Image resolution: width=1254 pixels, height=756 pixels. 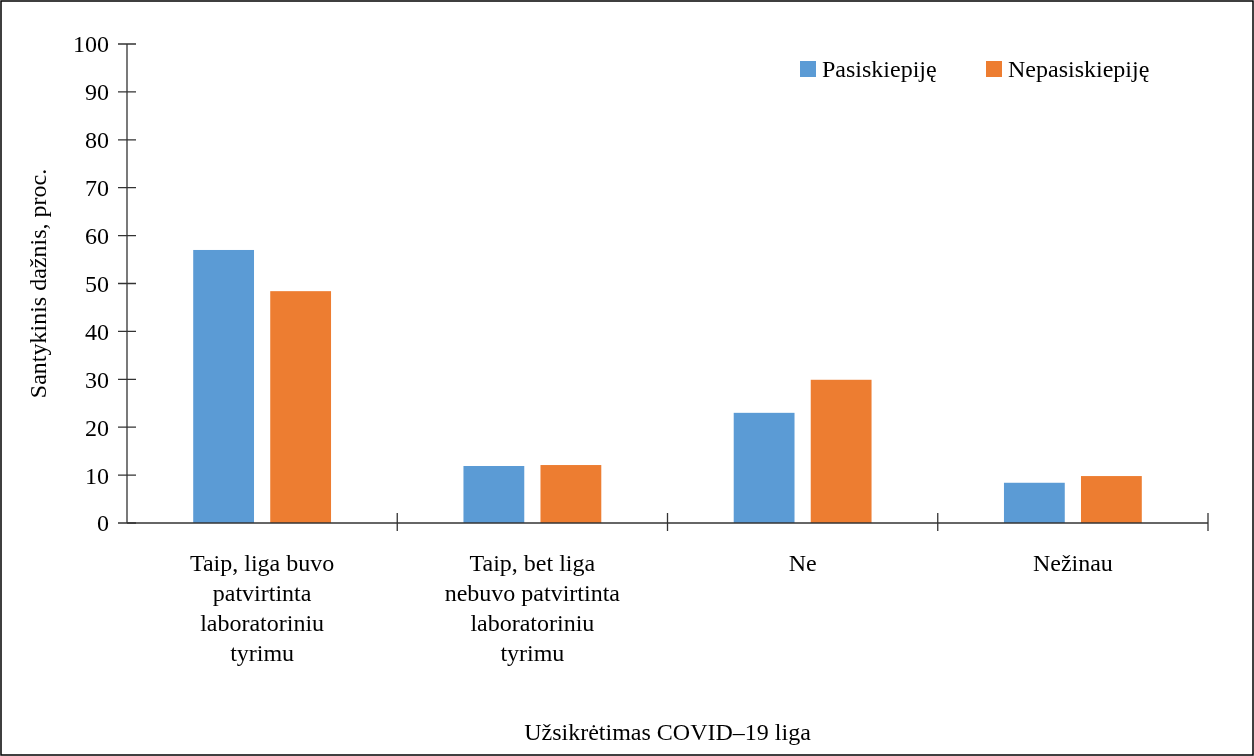 What do you see at coordinates (262, 608) in the screenshot?
I see `x-tick-label: Taip, liga buvo patvirtinta laboratoriniu tyrimu` at bounding box center [262, 608].